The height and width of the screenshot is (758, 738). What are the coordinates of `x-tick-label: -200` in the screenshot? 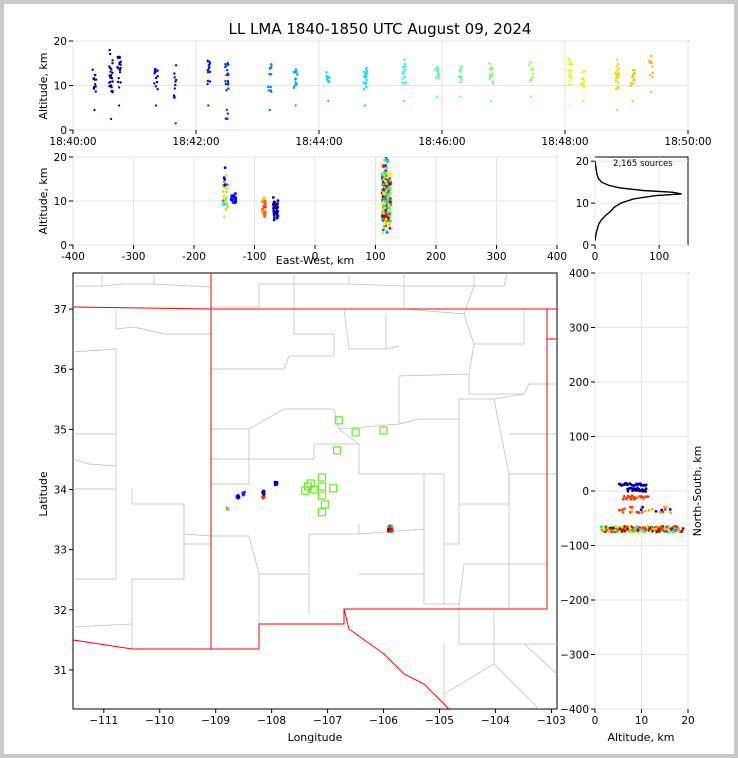 It's located at (194, 257).